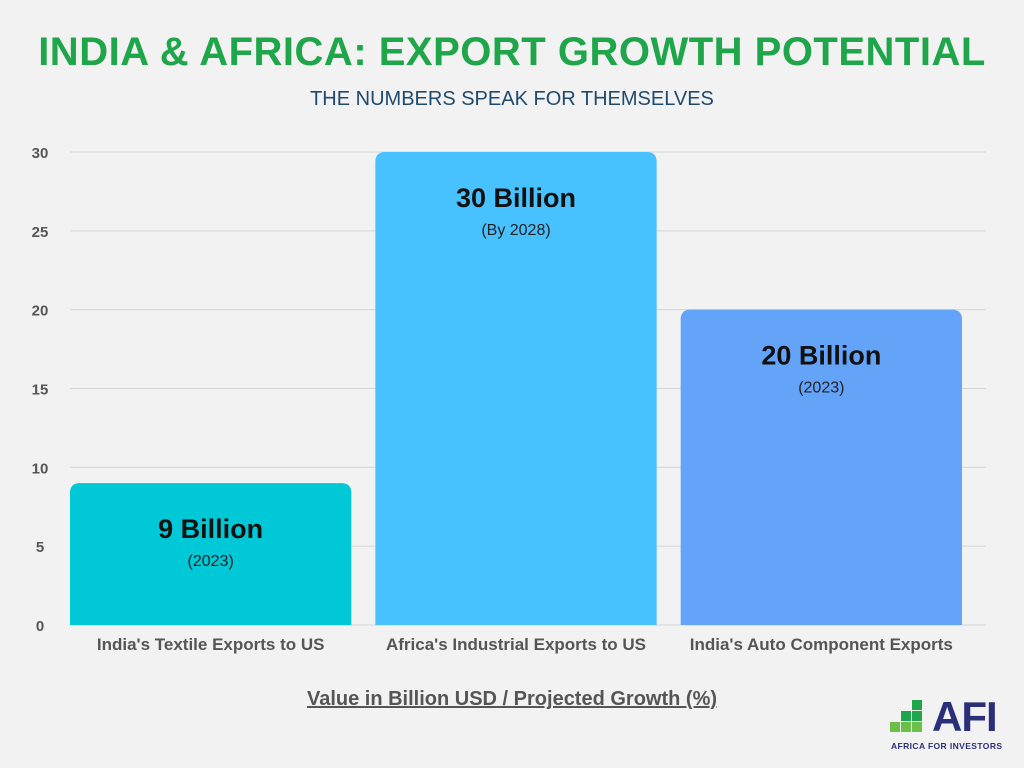 The height and width of the screenshot is (768, 1024). What do you see at coordinates (516, 644) in the screenshot?
I see `x-tick-label: Africa's Industrial Exports to US` at bounding box center [516, 644].